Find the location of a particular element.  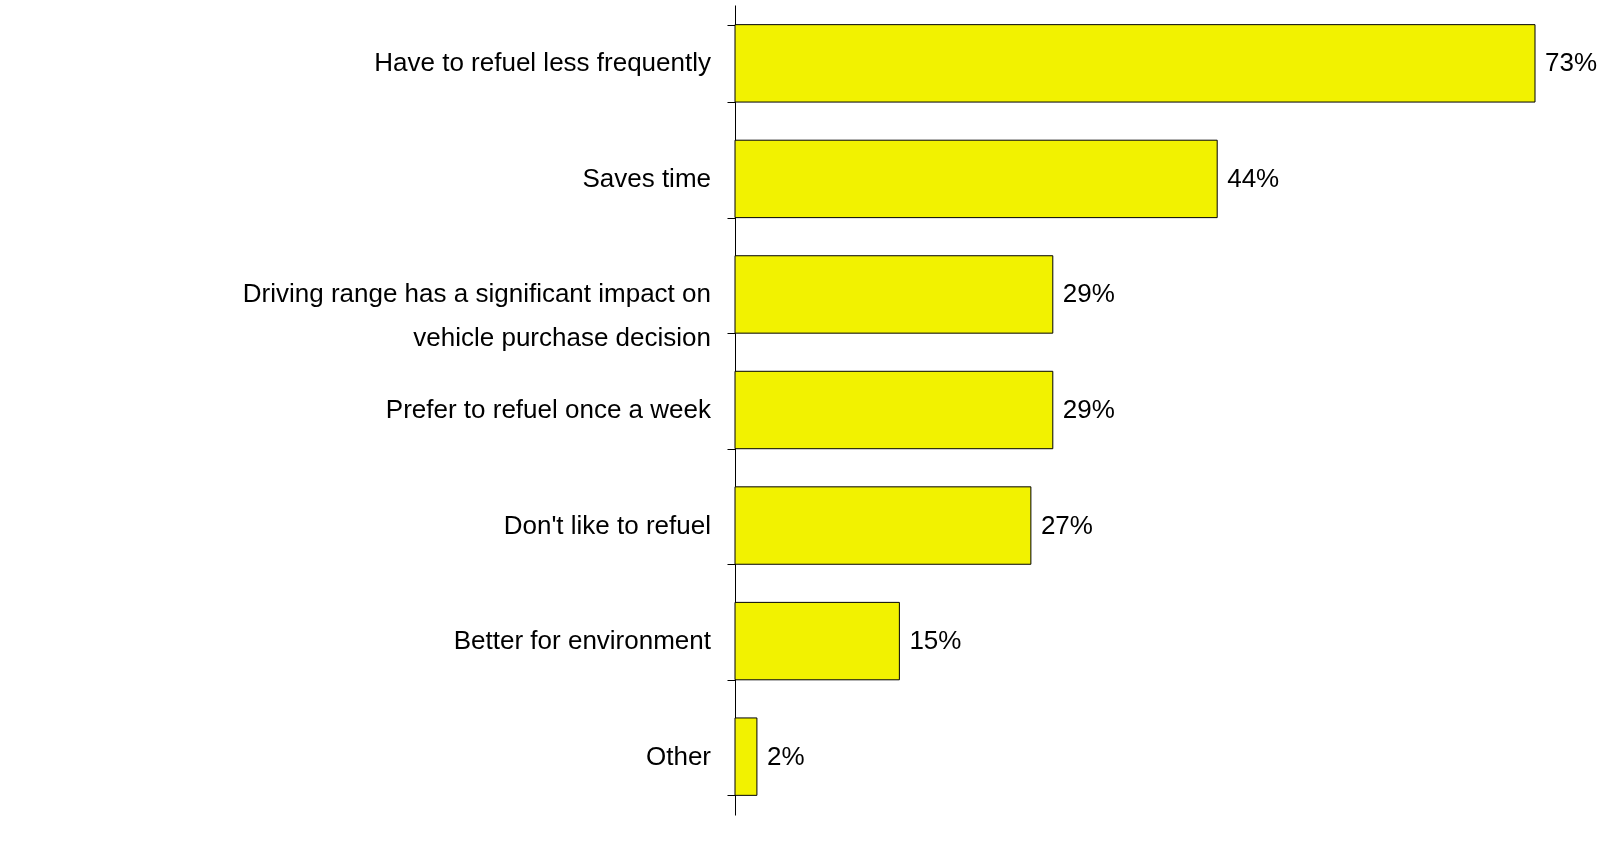

data-label: 2% is located at coordinates (785, 755).